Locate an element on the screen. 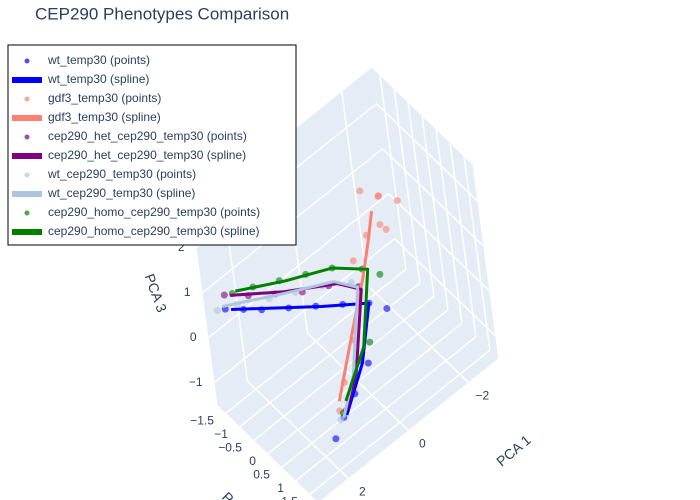 Image resolution: width=700 pixels, height=500 pixels. y-tick-label: 1 is located at coordinates (280, 488).